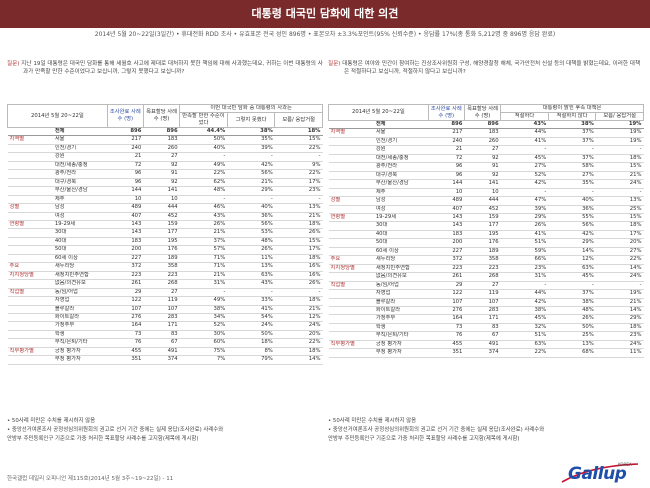 The width and height of the screenshot is (650, 488). Describe the element at coordinates (80, 309) in the screenshot. I see `row-label: 블루칼라` at that location.